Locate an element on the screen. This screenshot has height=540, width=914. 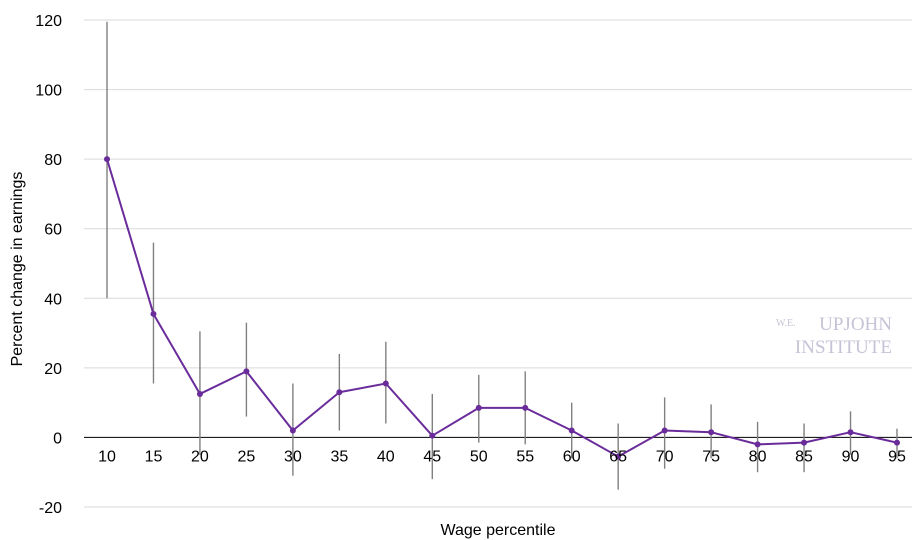
y-tick-label: 120 is located at coordinates (48, 21).